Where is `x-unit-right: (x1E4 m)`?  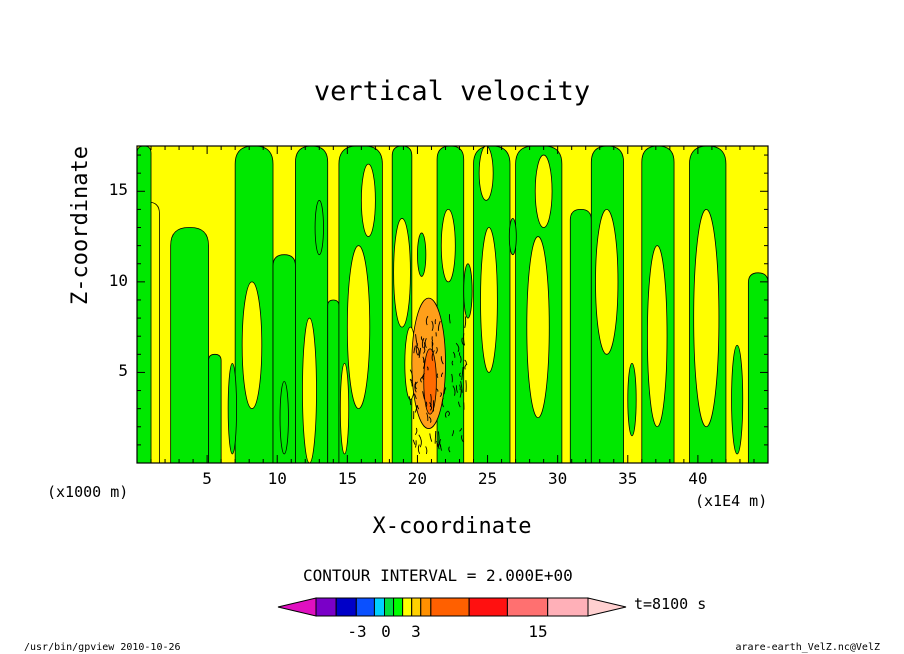
x-unit-right: (x1E4 m) is located at coordinates (731, 501).